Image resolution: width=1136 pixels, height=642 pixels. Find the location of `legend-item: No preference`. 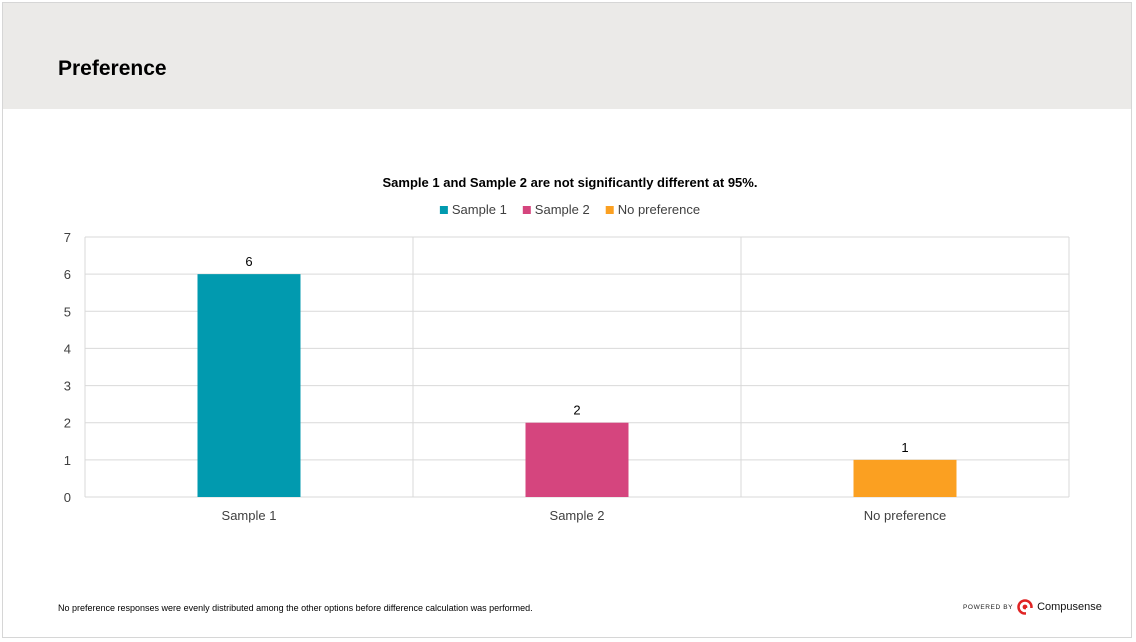

legend-item: No preference is located at coordinates (652, 209).